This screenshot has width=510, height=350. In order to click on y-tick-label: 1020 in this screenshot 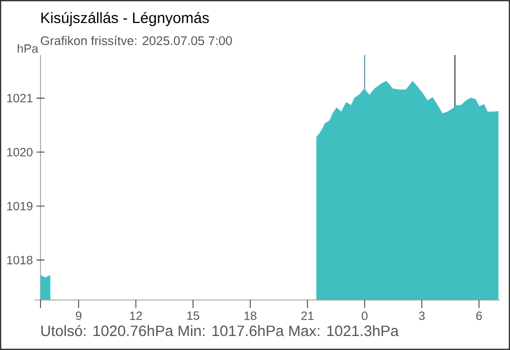, I will do `click(20, 152)`.